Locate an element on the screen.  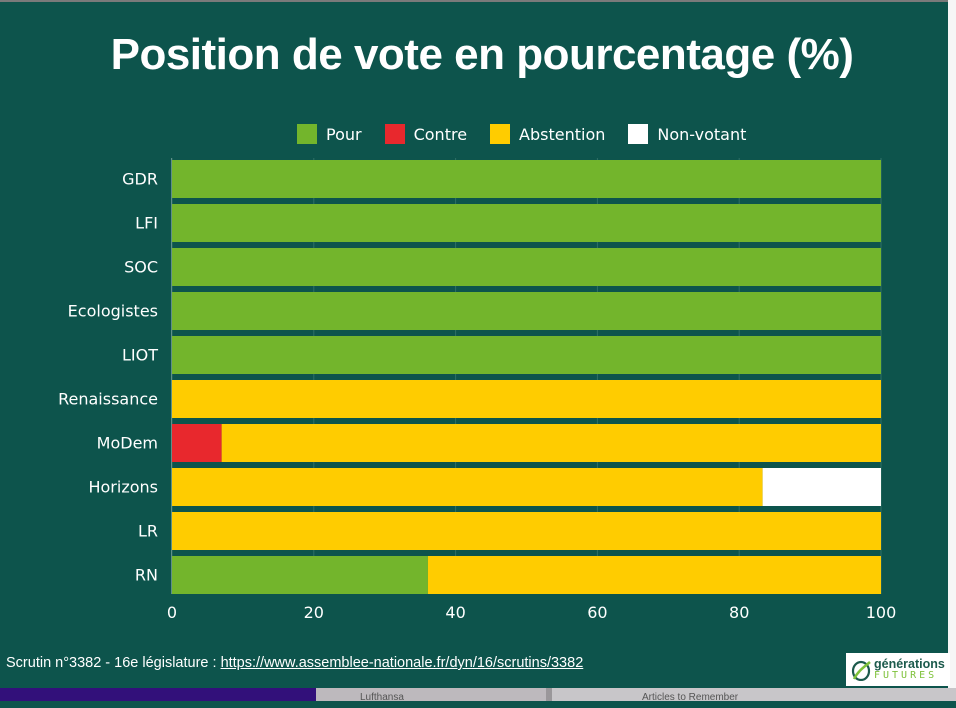
y-tick-label: MoDem is located at coordinates (127, 443).